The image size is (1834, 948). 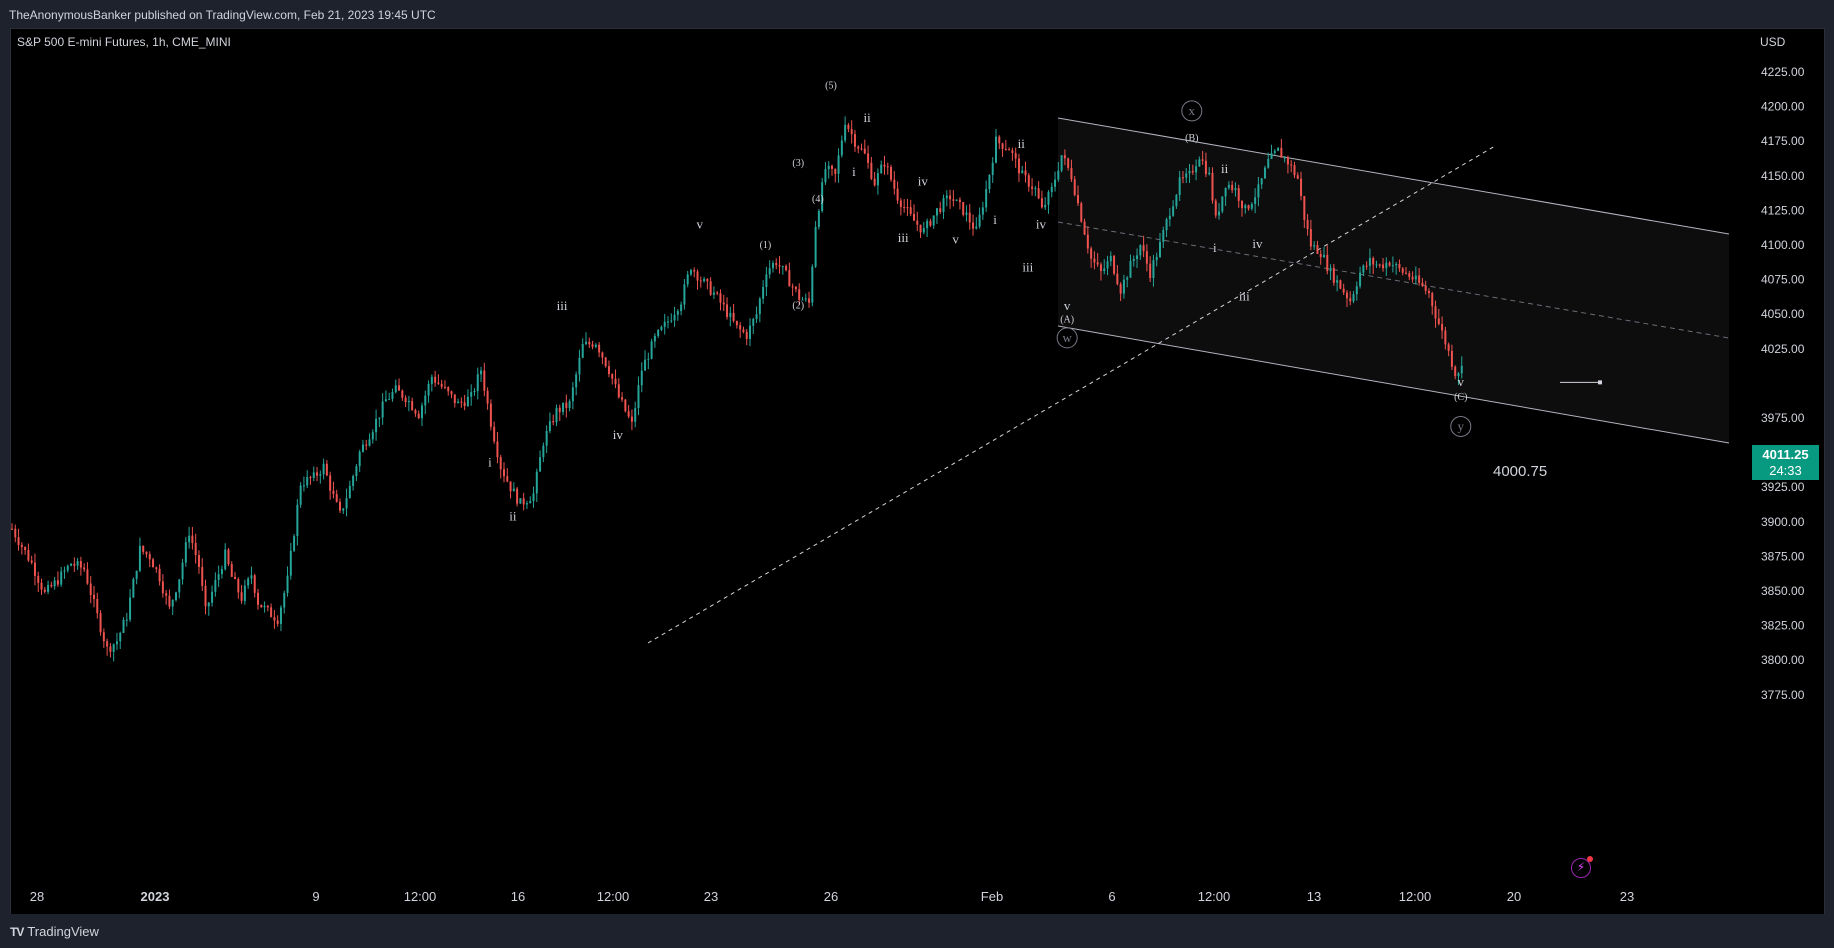 I want to click on y-tick-label: 4225.00, so click(x=1783, y=72).